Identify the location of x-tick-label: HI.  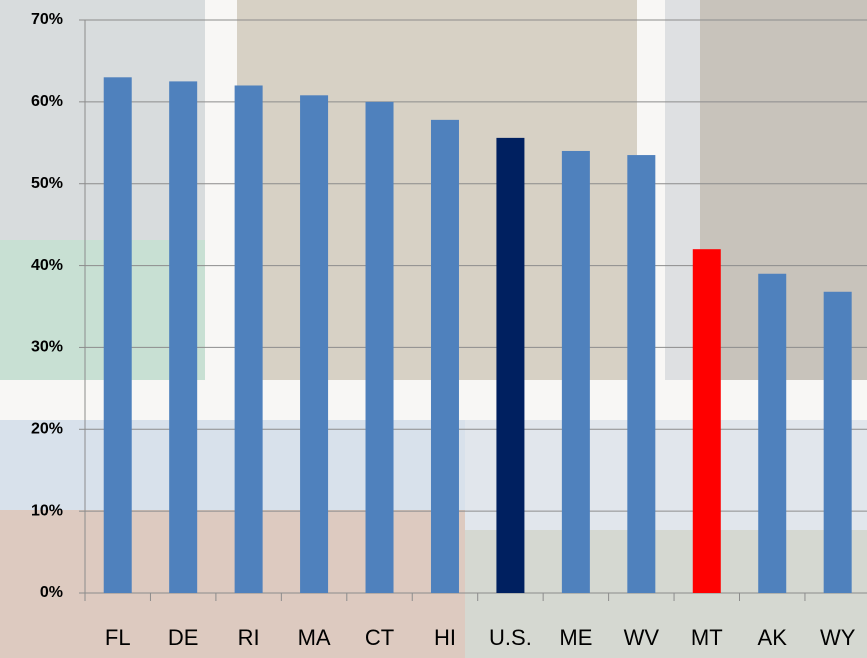
(445, 637).